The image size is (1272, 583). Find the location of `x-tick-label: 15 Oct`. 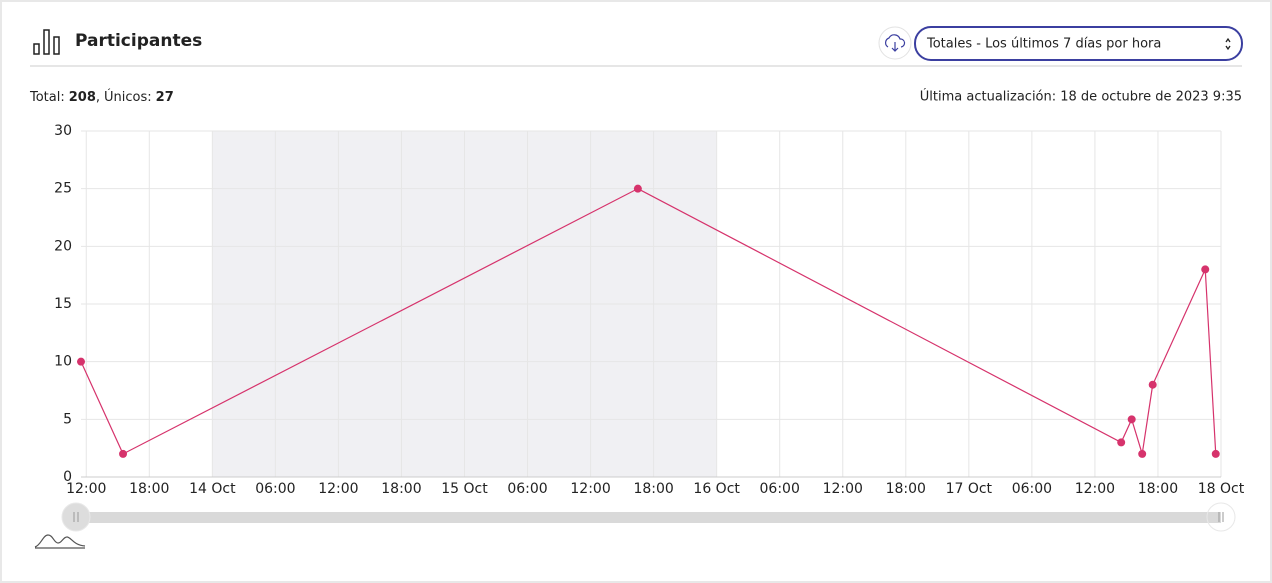

x-tick-label: 15 Oct is located at coordinates (464, 489).